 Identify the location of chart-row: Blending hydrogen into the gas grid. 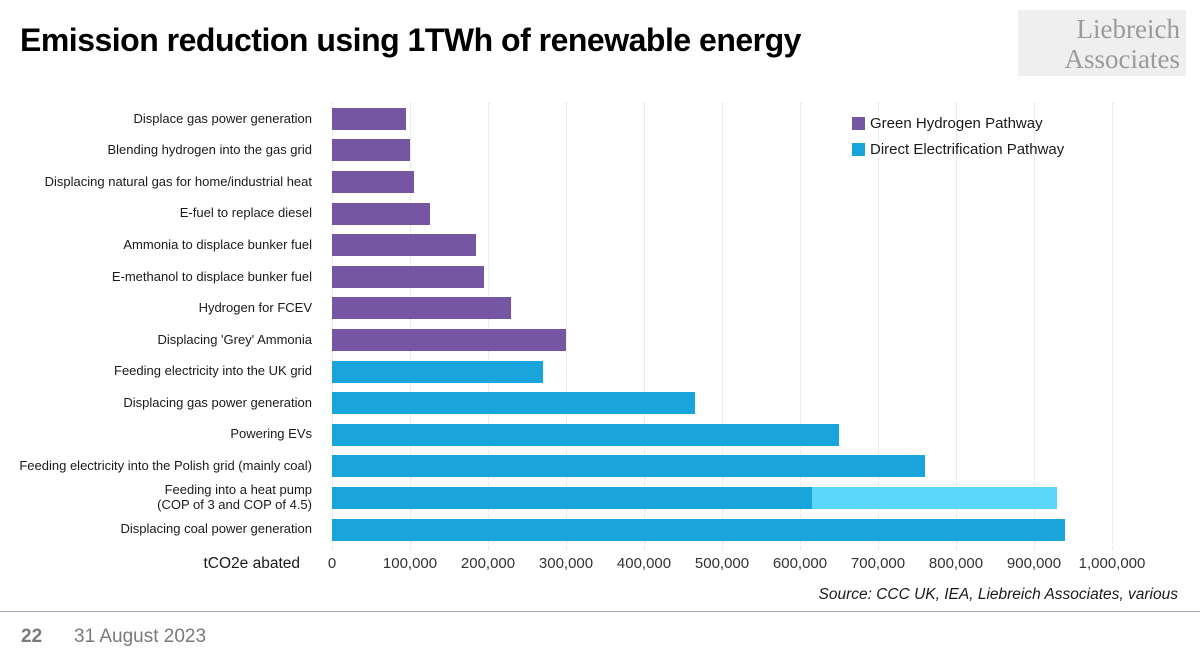
(600, 151).